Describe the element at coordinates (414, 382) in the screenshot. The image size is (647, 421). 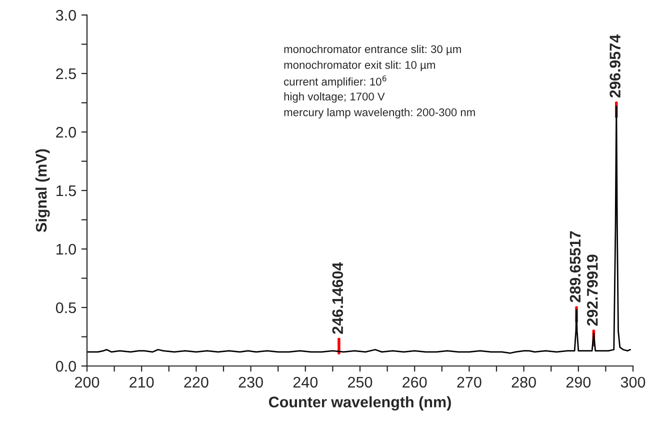
I see `x-tick-label: 260` at that location.